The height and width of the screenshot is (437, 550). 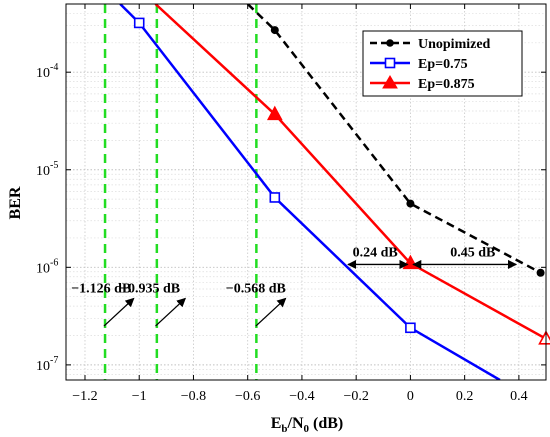 I want to click on annotation-label: −0.935 dB, so click(x=150, y=289).